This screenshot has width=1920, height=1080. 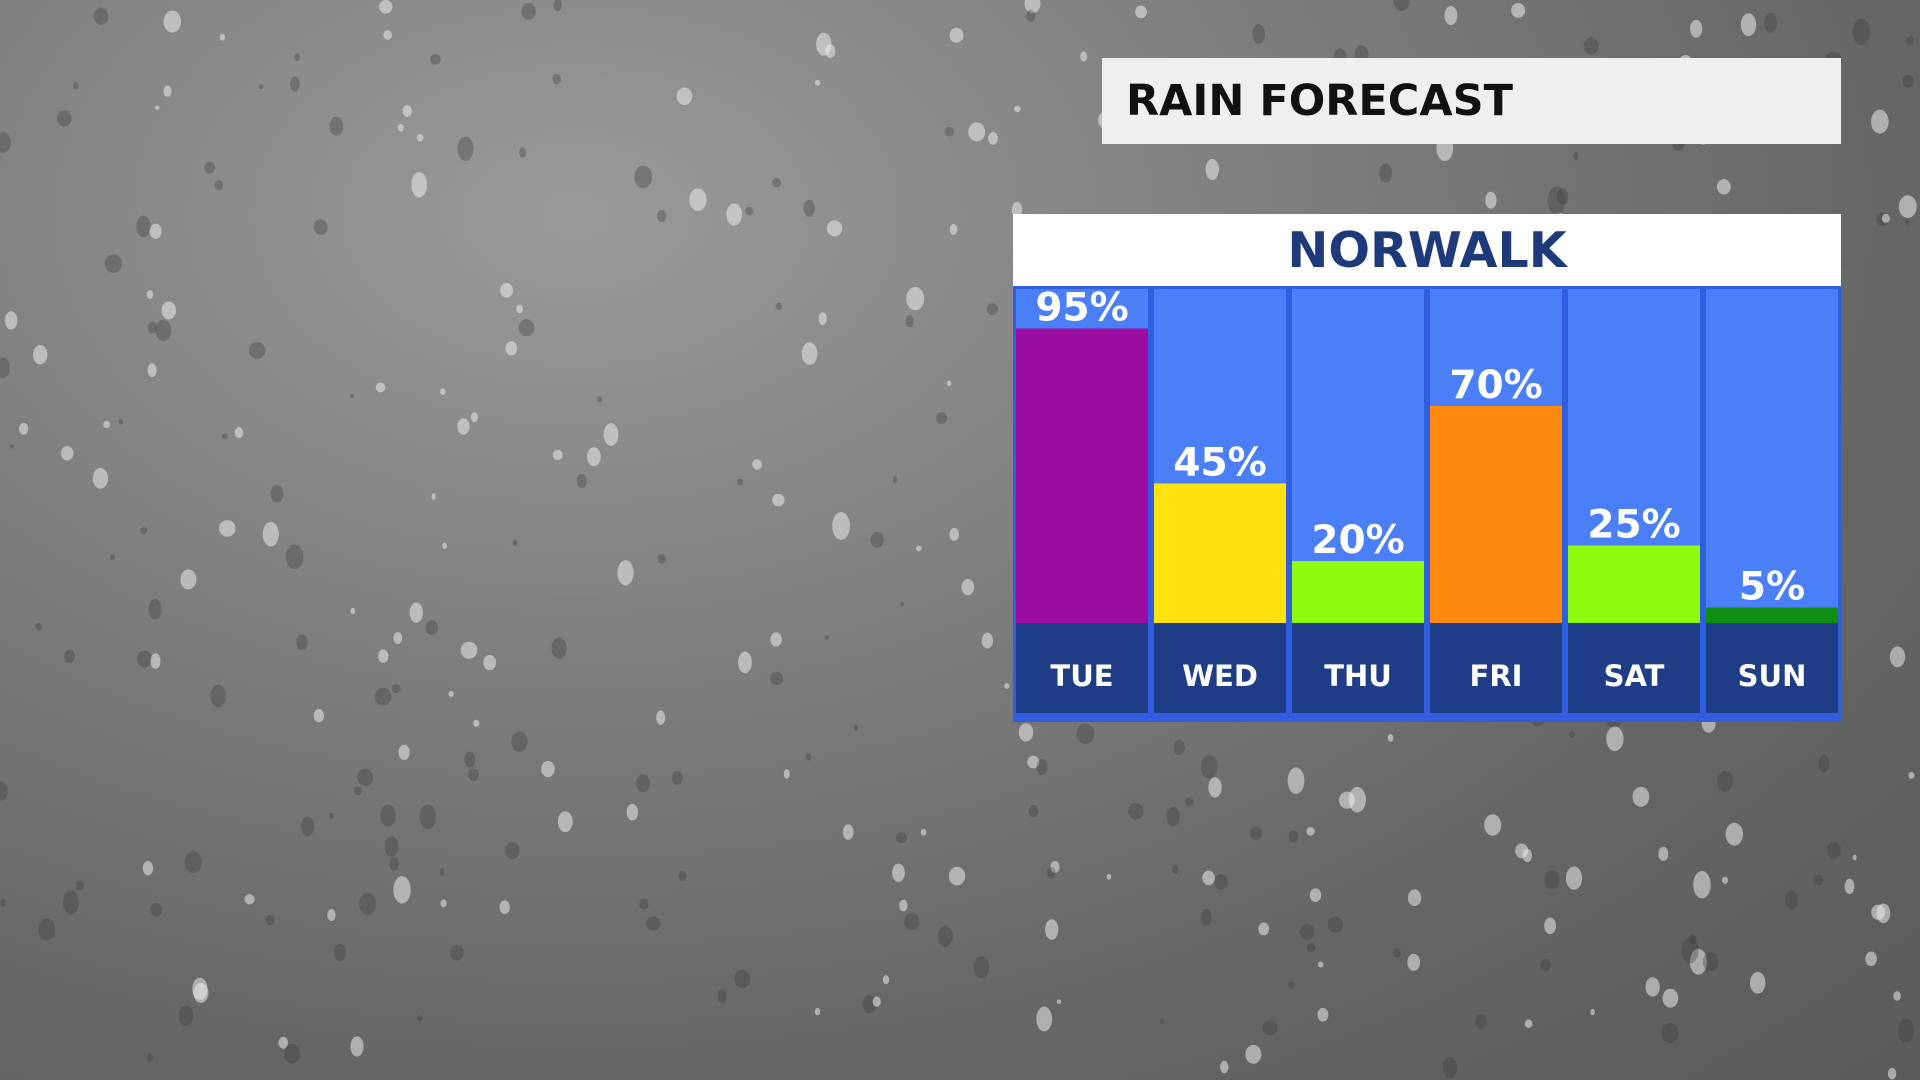 I want to click on day-band, so click(x=1634, y=668).